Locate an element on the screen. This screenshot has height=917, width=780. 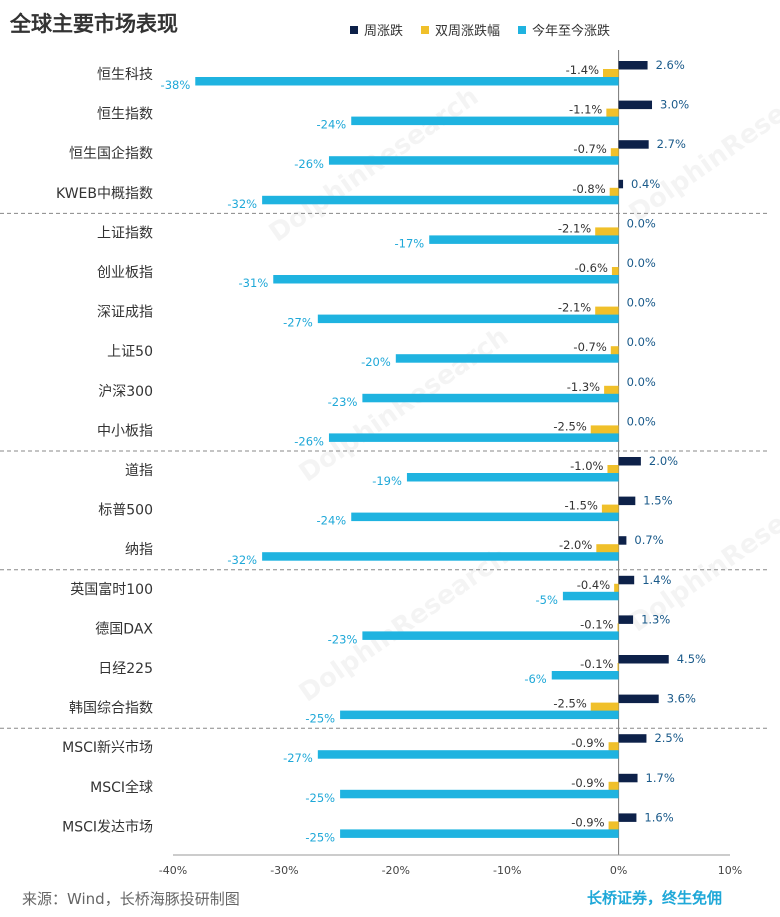
x-tick-label-5: 10% is located at coordinates (730, 870).